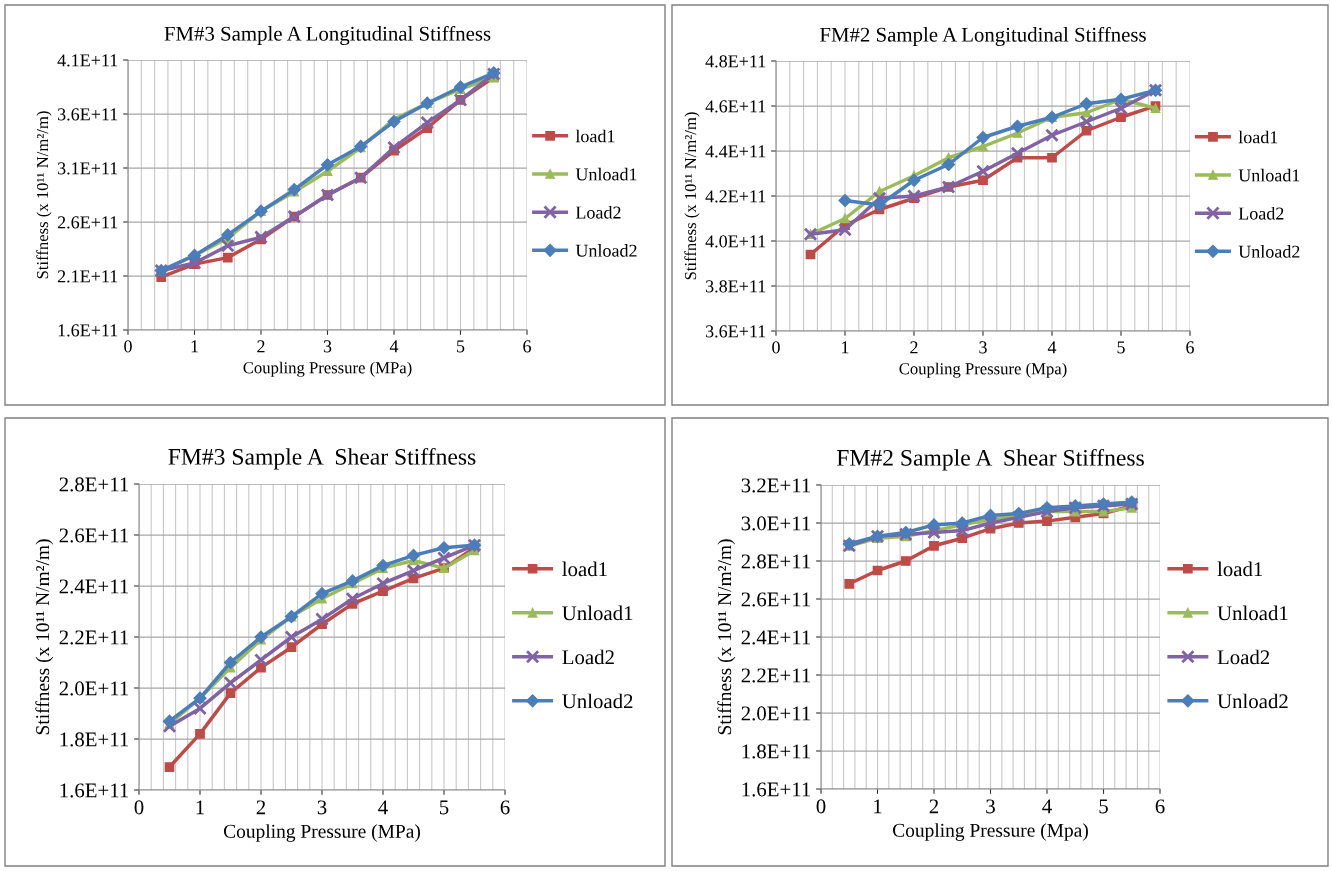 The image size is (1332, 871). Describe the element at coordinates (87, 168) in the screenshot. I see `y-tick-label: 3.1E+11` at that location.